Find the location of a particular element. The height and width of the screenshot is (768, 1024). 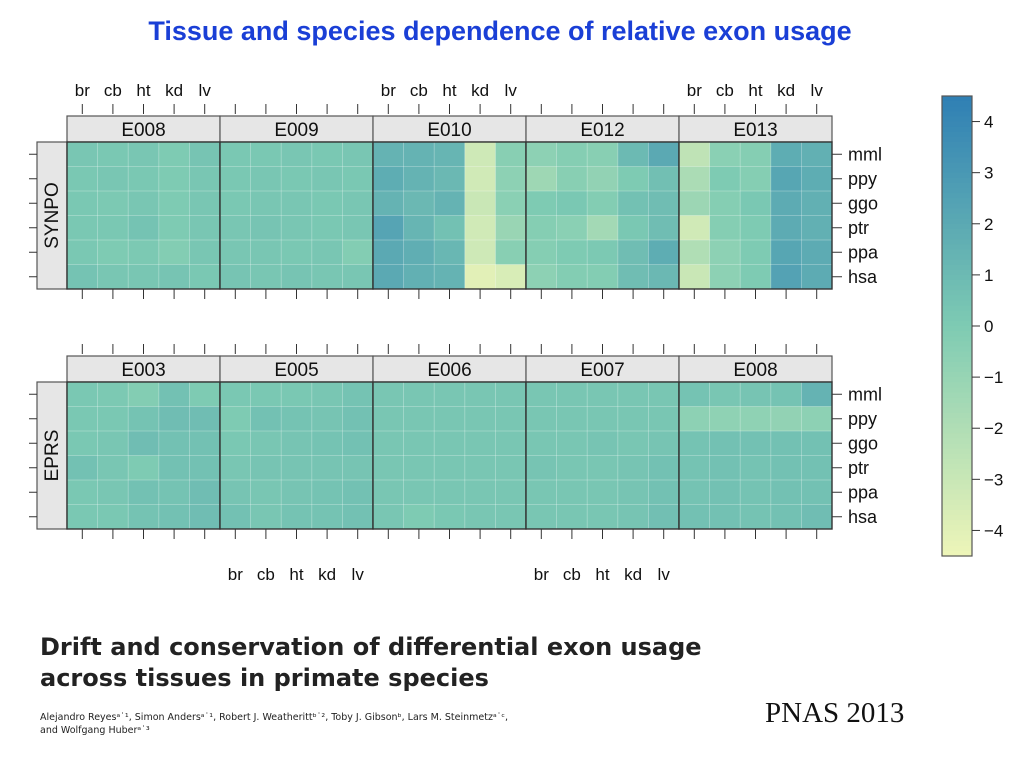

colorbar-tick-label: −2 is located at coordinates (993, 428).